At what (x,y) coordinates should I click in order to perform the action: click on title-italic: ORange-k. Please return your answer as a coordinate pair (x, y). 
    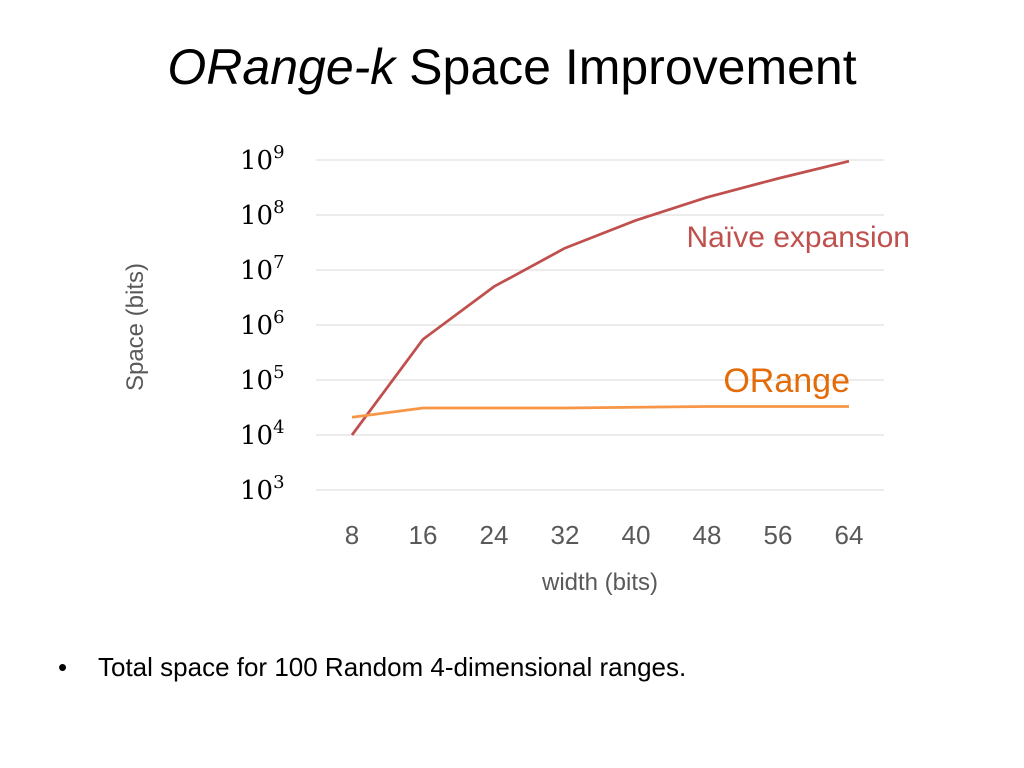
    Looking at the image, I should click on (281, 67).